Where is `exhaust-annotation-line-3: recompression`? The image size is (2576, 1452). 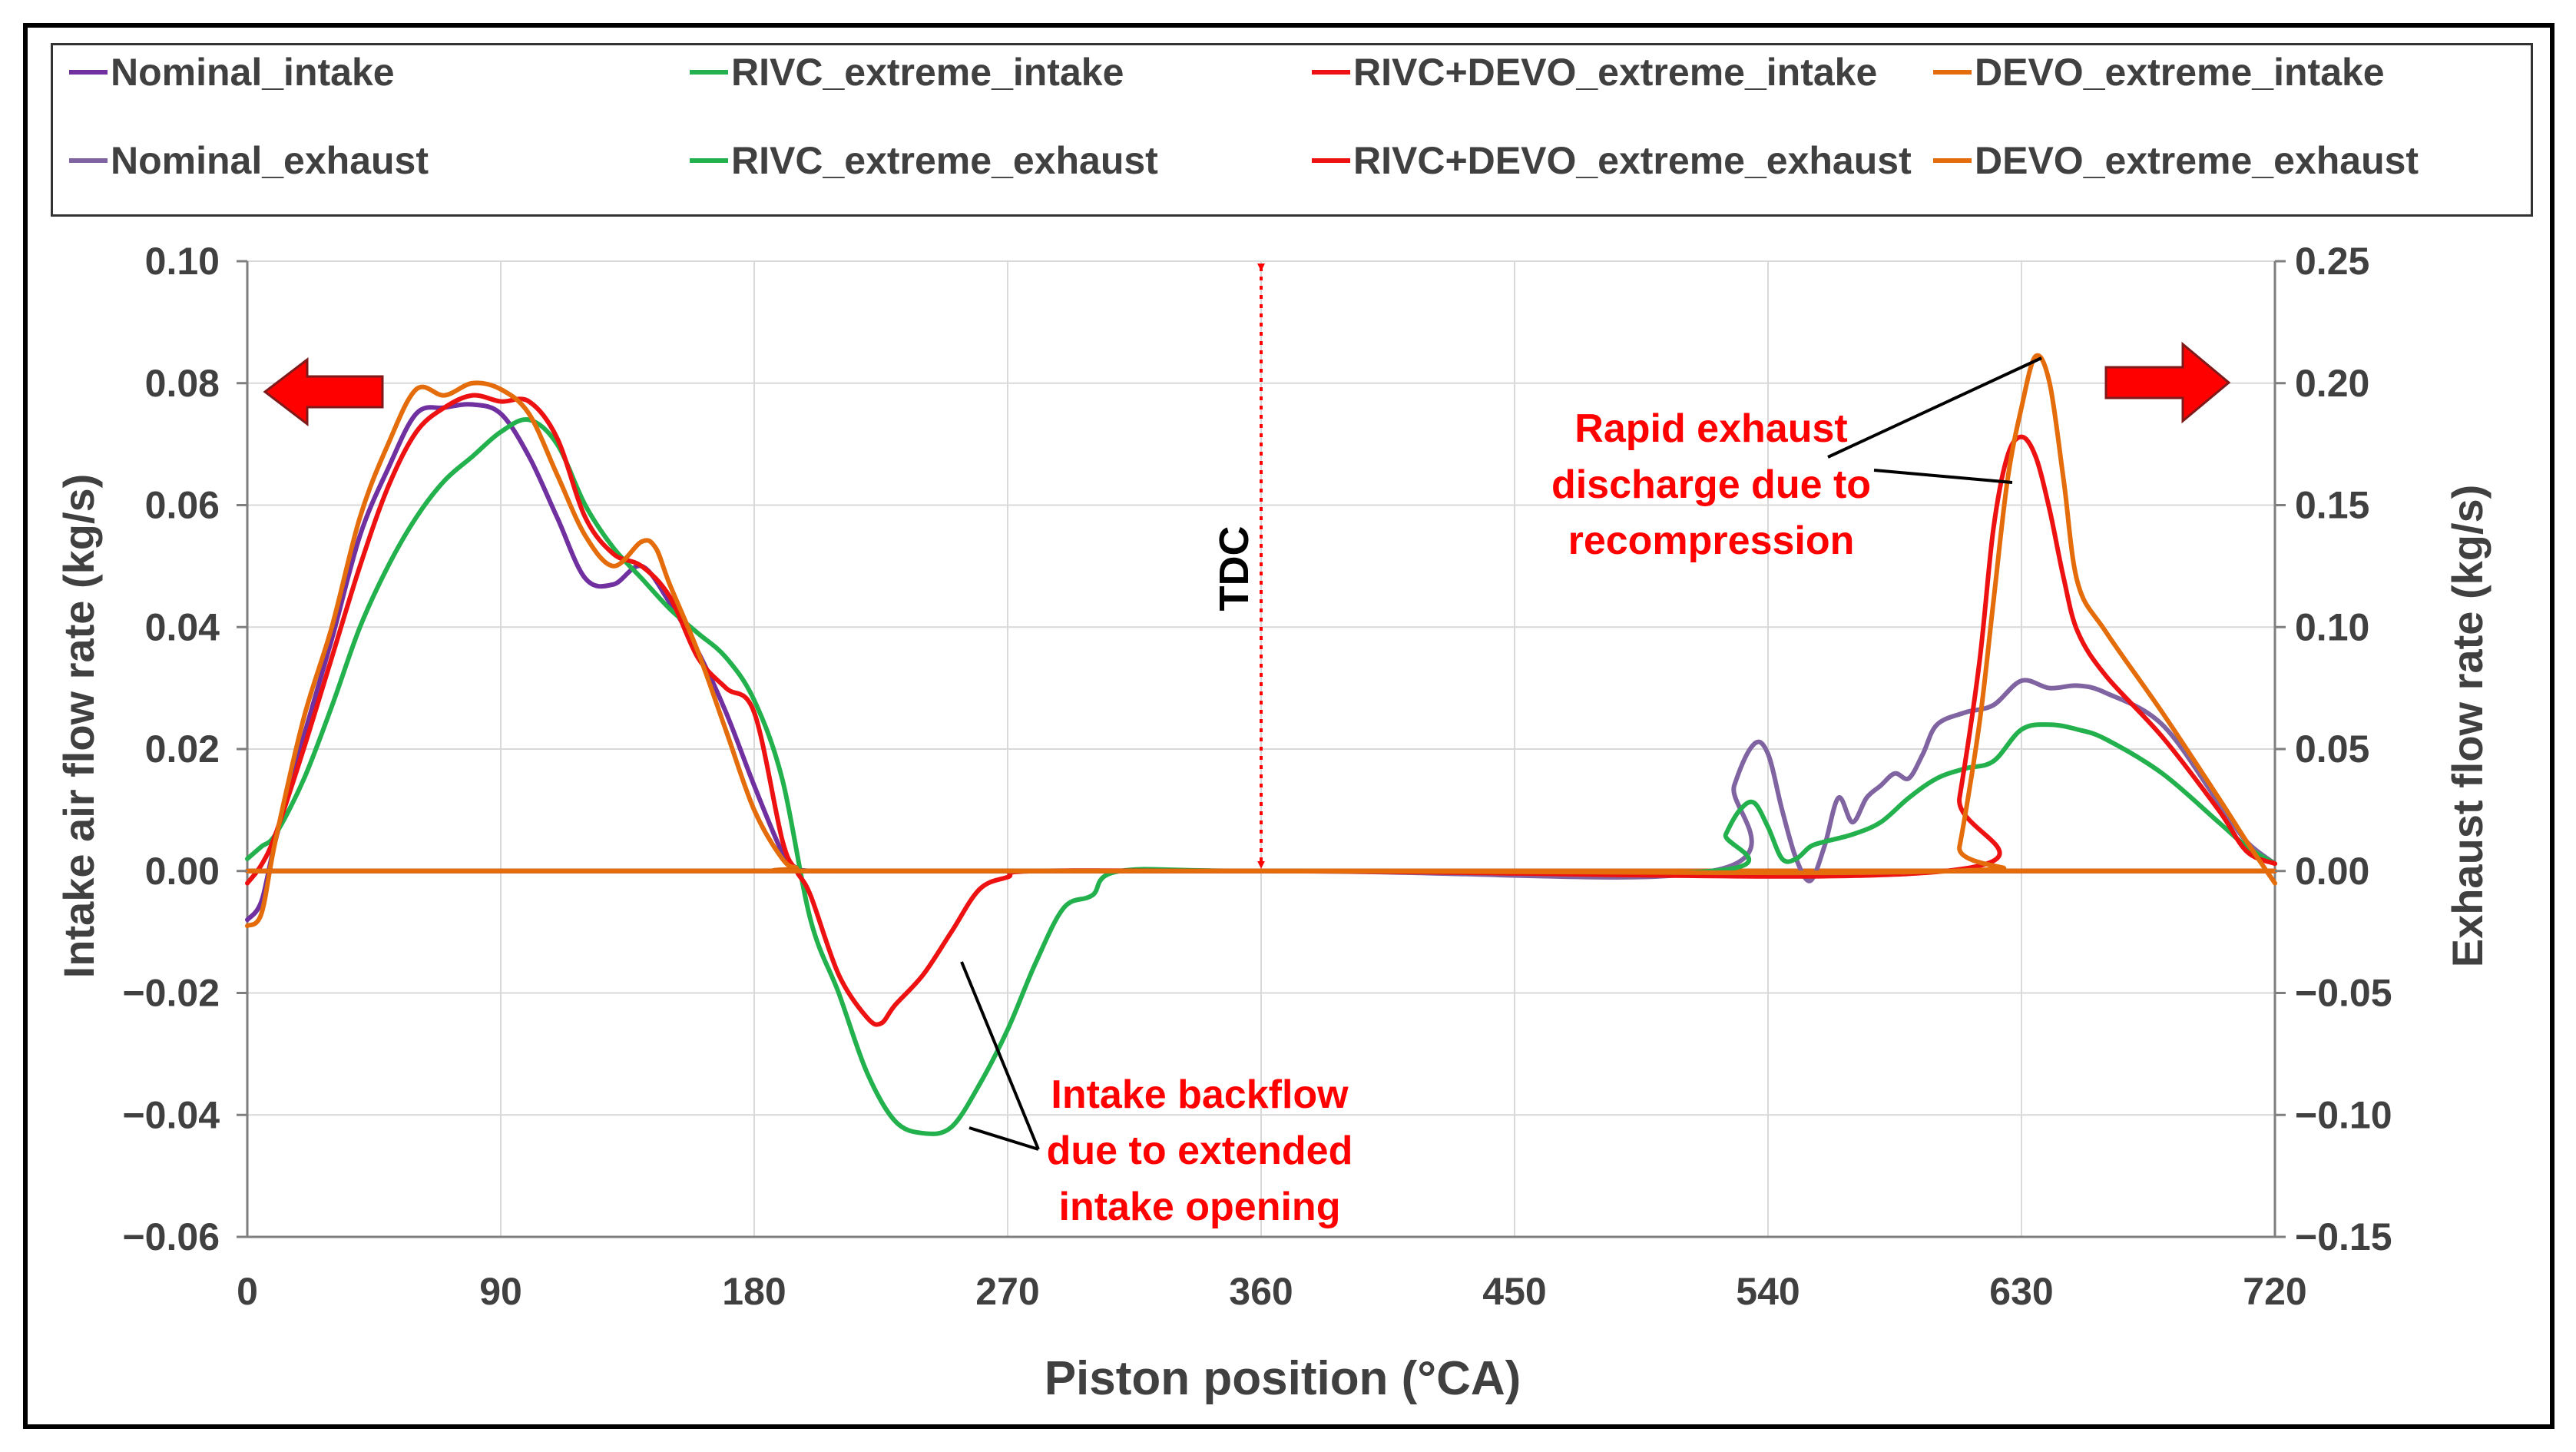 exhaust-annotation-line-3: recompression is located at coordinates (1712, 541).